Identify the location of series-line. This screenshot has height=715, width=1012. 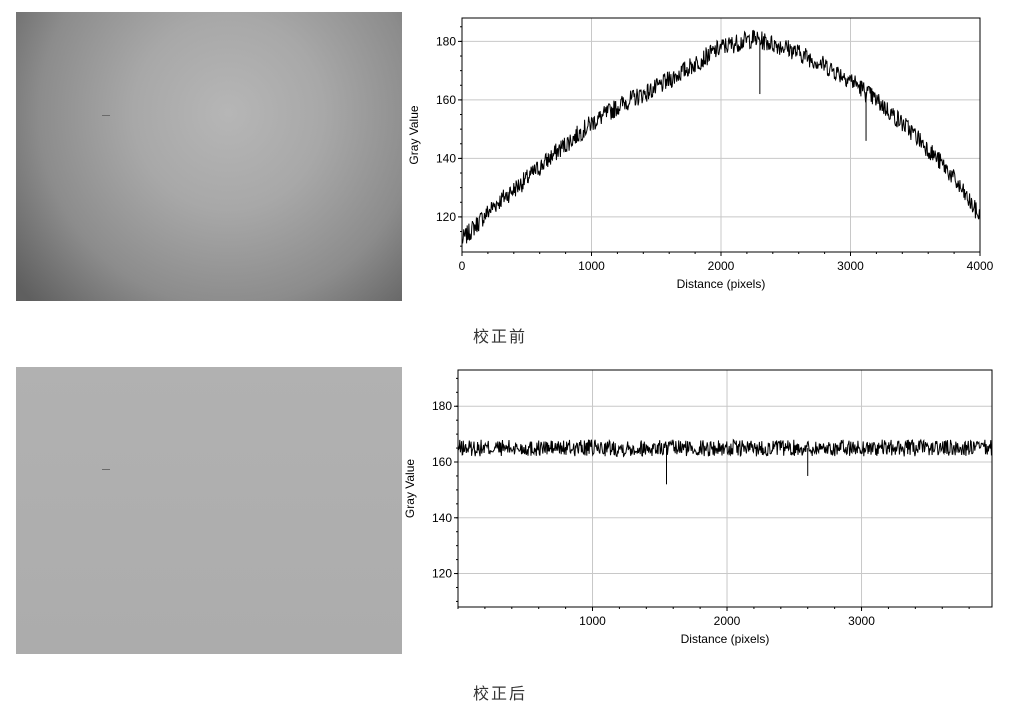
(725, 448).